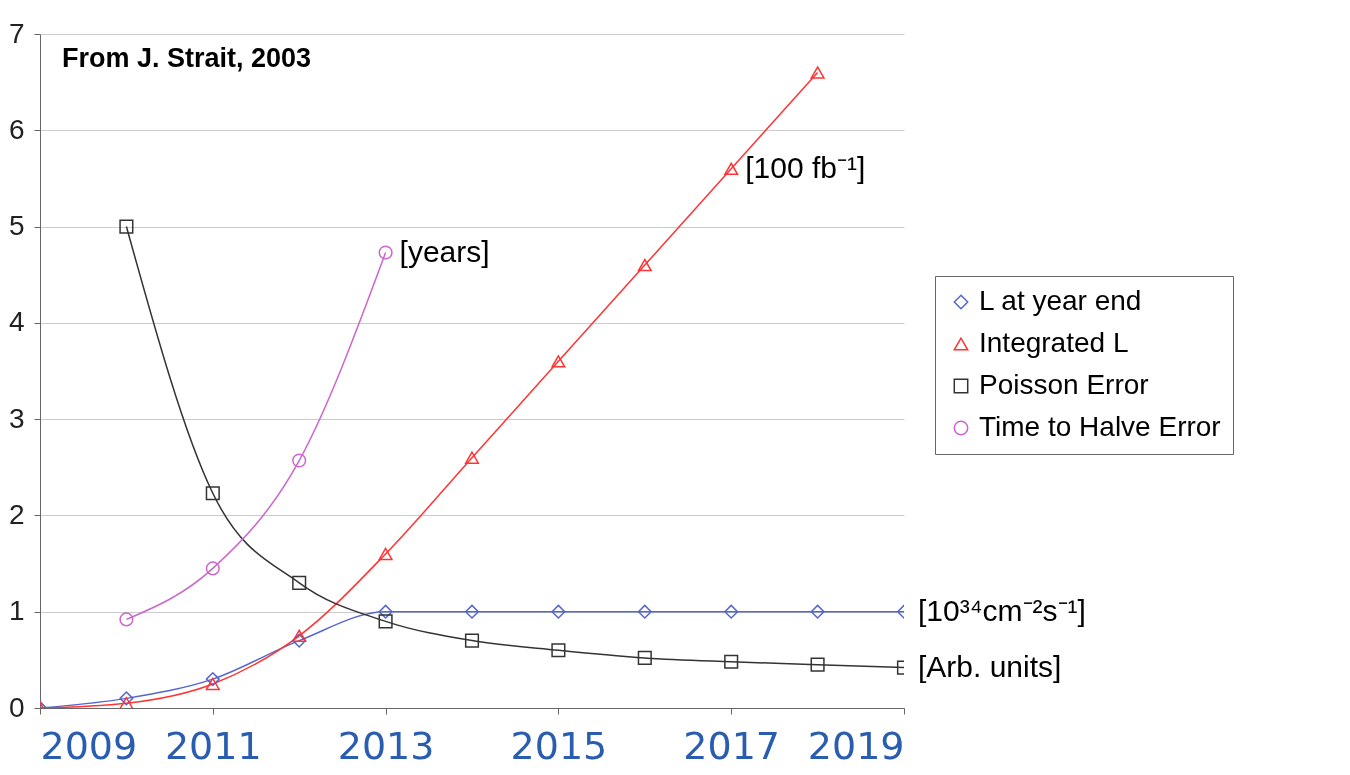 The width and height of the screenshot is (1350, 775). Describe the element at coordinates (16, 611) in the screenshot. I see `y-tick-label: 1` at that location.